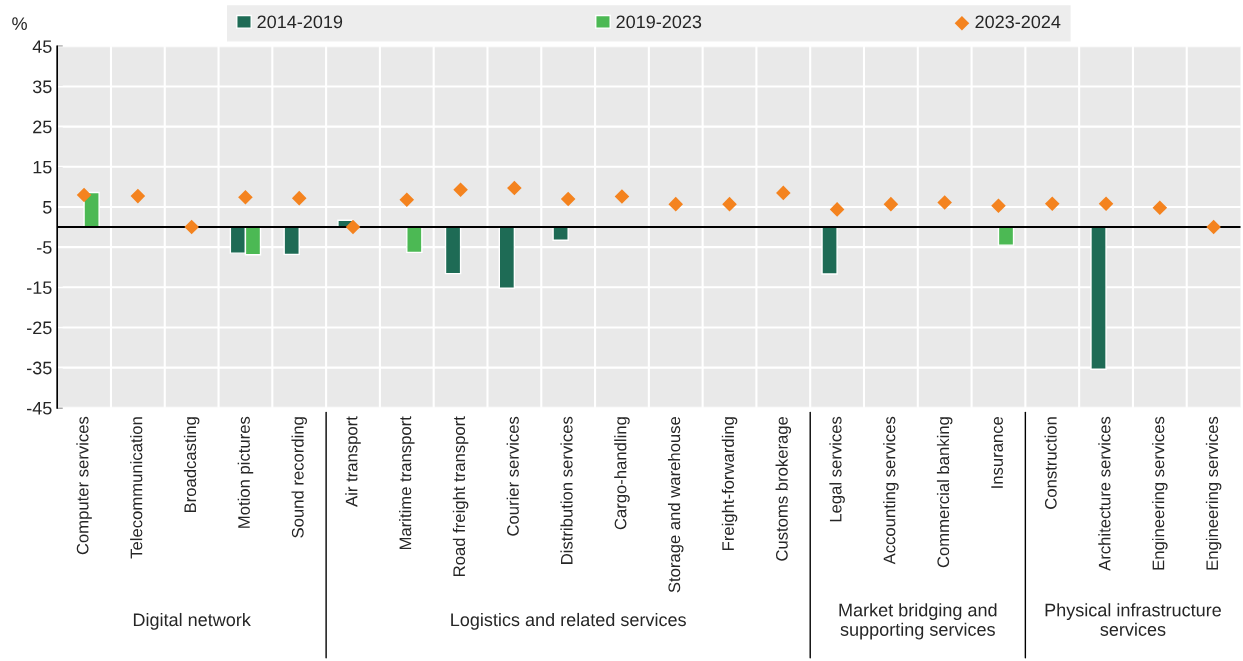  I want to click on x-tick-label: Accounting services, so click(891, 490).